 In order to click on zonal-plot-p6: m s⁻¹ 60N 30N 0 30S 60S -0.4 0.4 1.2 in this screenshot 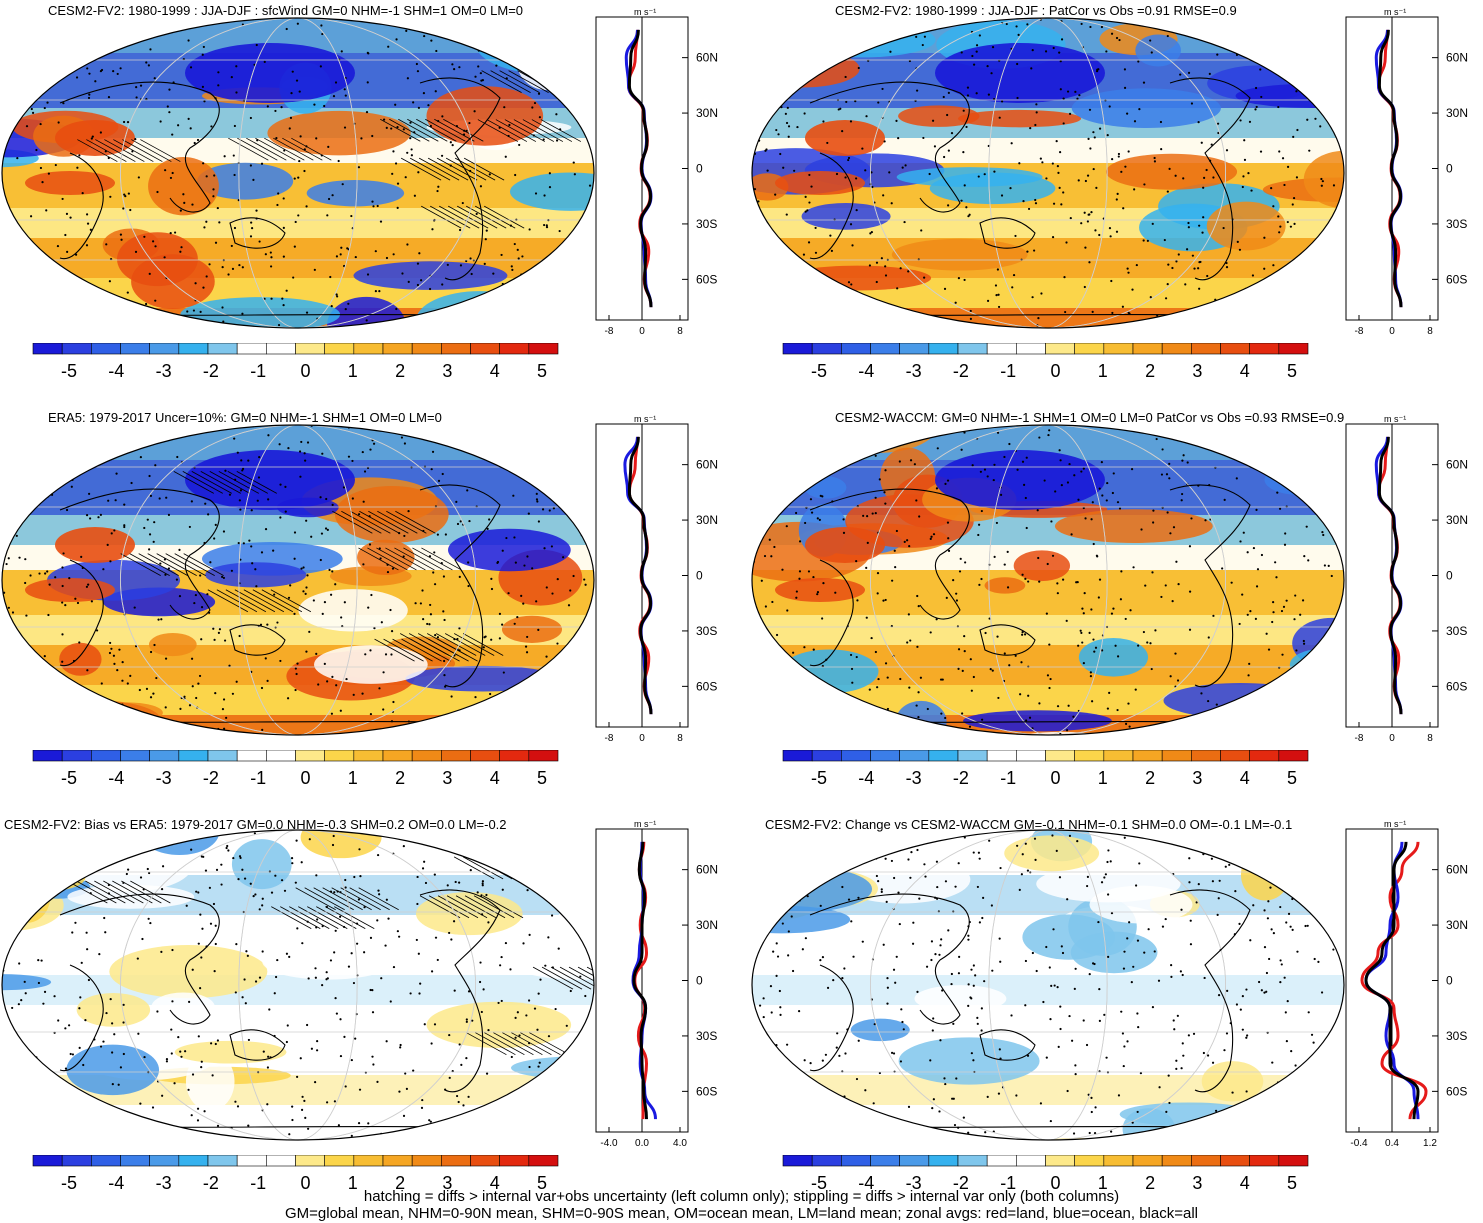, I will do `click(1406, 983)`.